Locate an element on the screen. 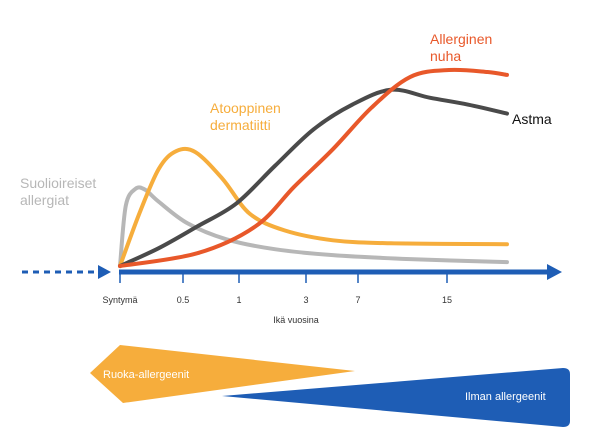 The height and width of the screenshot is (446, 609). series-label-atooppinen-dermatiitti: Atooppinen dermatiitti is located at coordinates (245, 116).